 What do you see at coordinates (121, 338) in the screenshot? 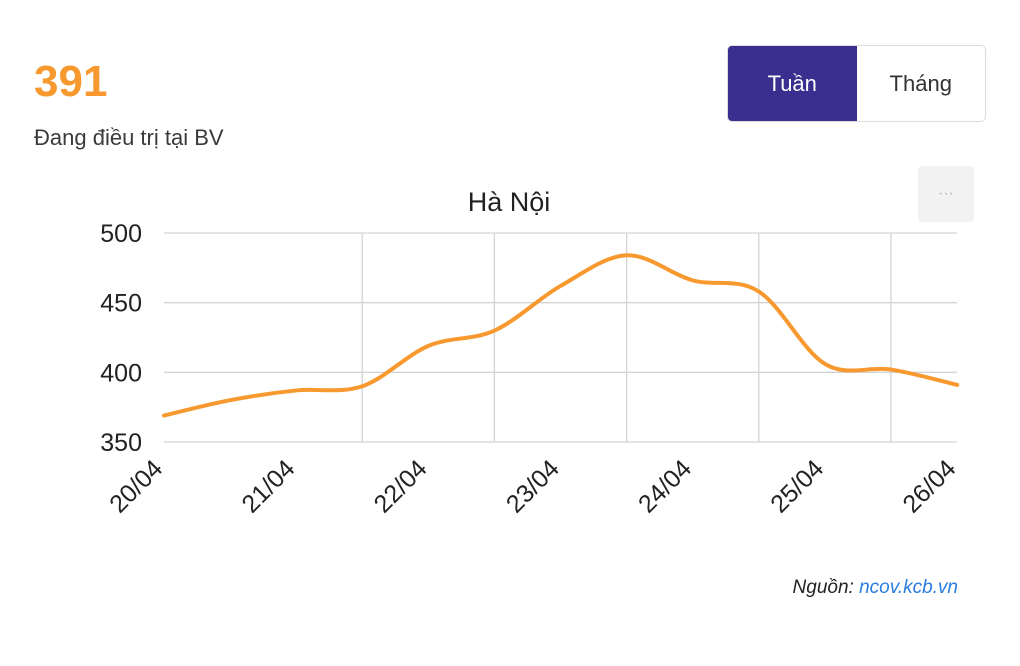
I see `y-axis: 350 400 450 500` at bounding box center [121, 338].